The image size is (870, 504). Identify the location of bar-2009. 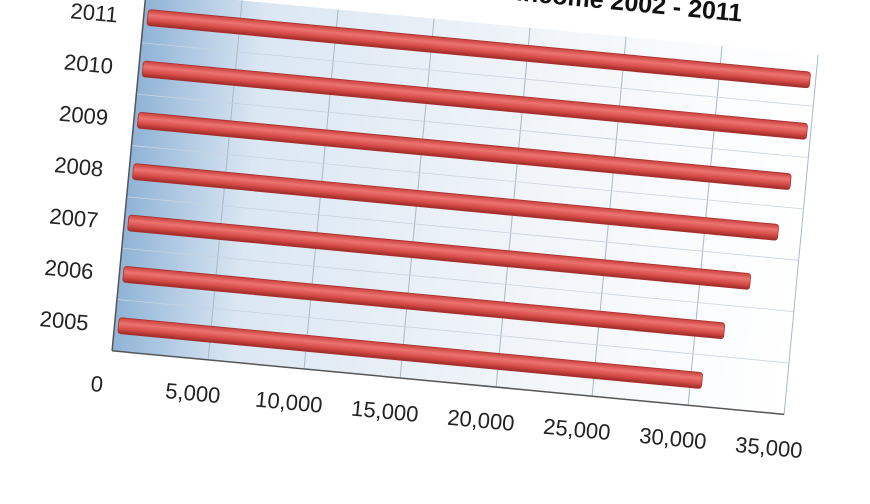
(464, 151).